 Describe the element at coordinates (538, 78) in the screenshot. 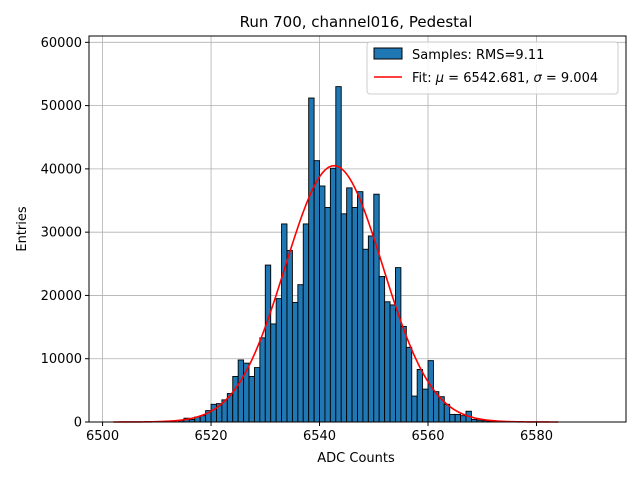

I see `legend-fit-sigma-symbol: σ` at that location.